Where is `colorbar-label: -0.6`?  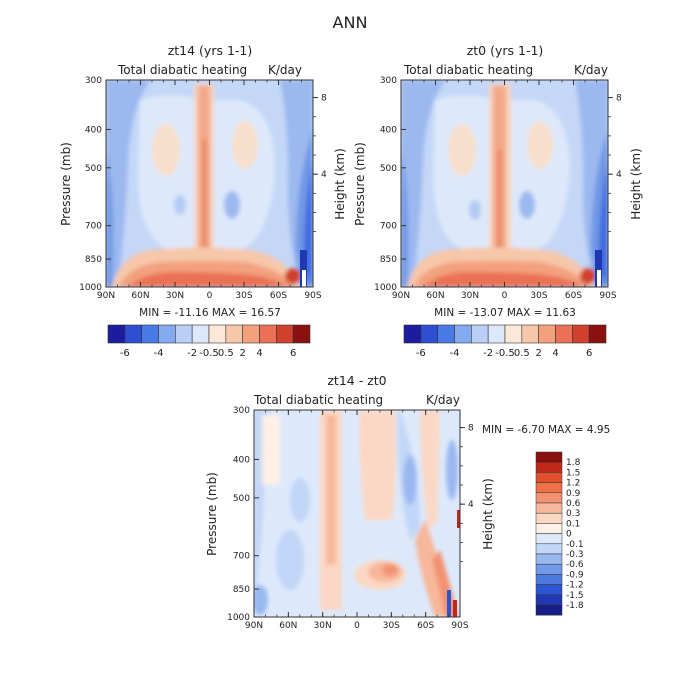 colorbar-label: -0.6 is located at coordinates (575, 565).